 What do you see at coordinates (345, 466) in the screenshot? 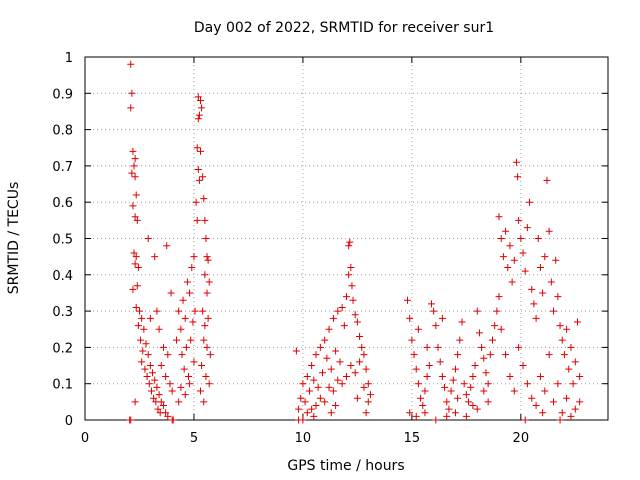
I see `x-axis-title: GPS time / hours` at bounding box center [345, 466].